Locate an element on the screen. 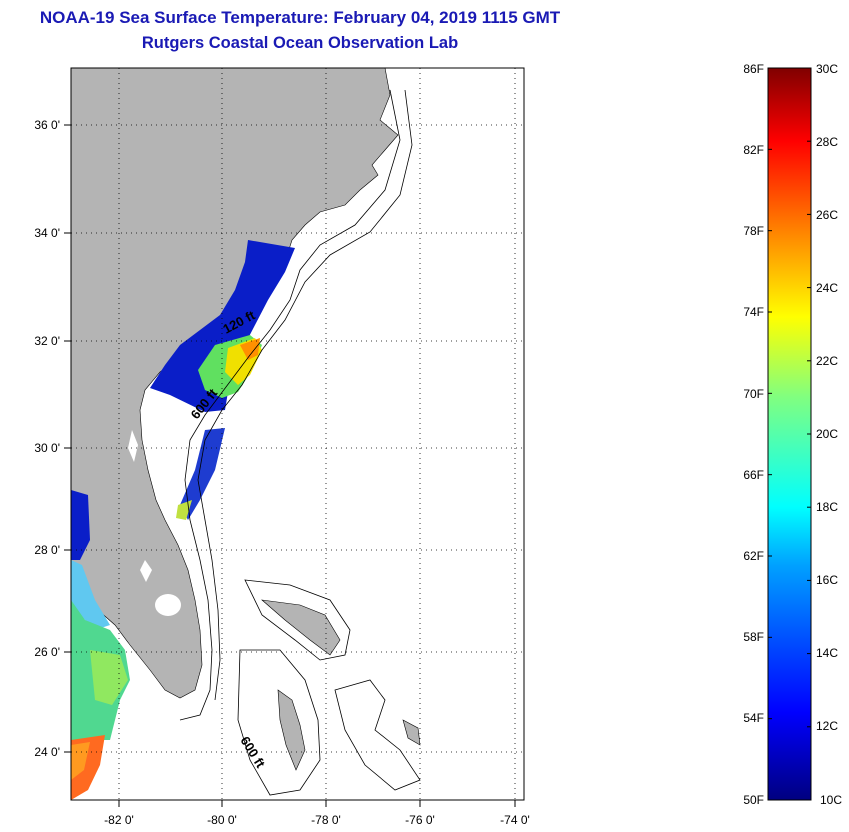 The height and width of the screenshot is (832, 849). sst-swath-keys is located at coordinates (80, 761).